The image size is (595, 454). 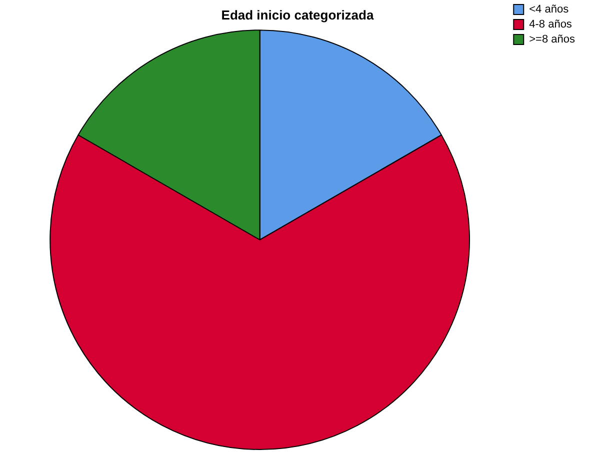 What do you see at coordinates (549, 10) in the screenshot?
I see `legend-label: <4 años` at bounding box center [549, 10].